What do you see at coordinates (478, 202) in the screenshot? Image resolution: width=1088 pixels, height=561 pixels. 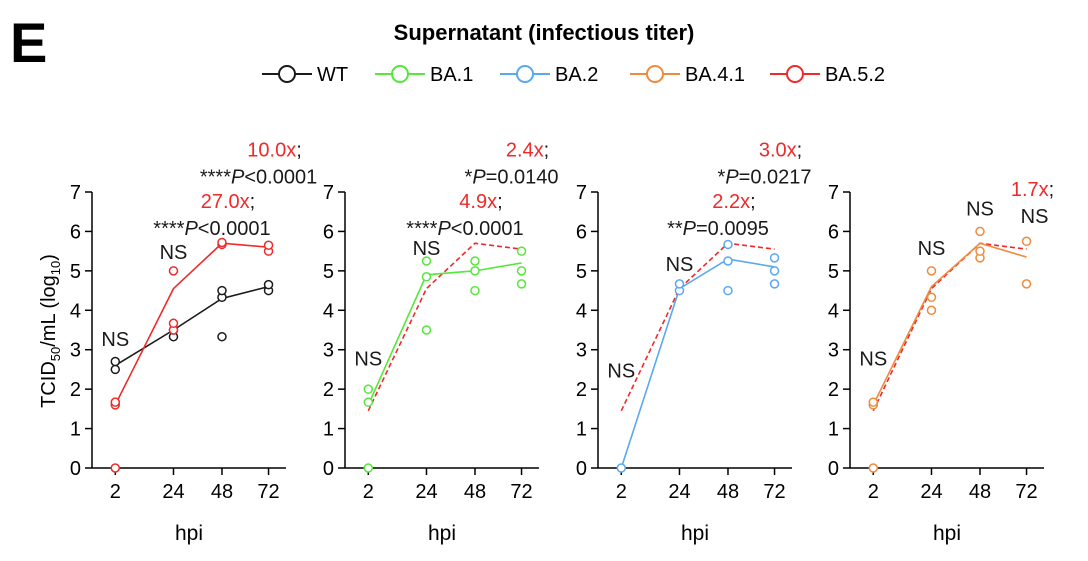 I see `fold-change-value: 4.9x` at bounding box center [478, 202].